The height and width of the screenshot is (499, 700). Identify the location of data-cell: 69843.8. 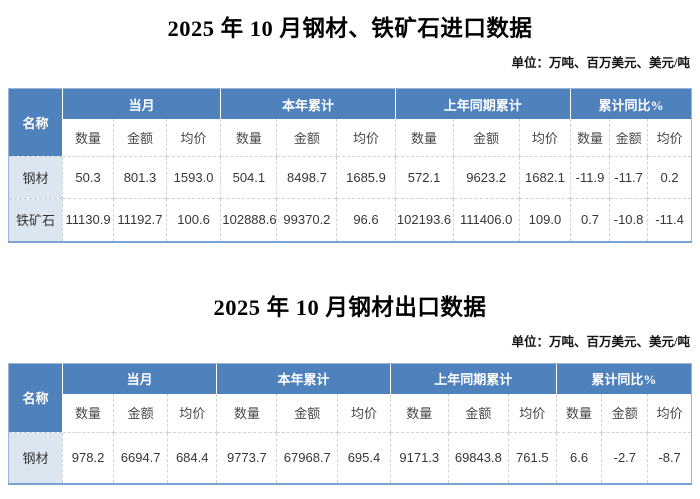
(478, 457).